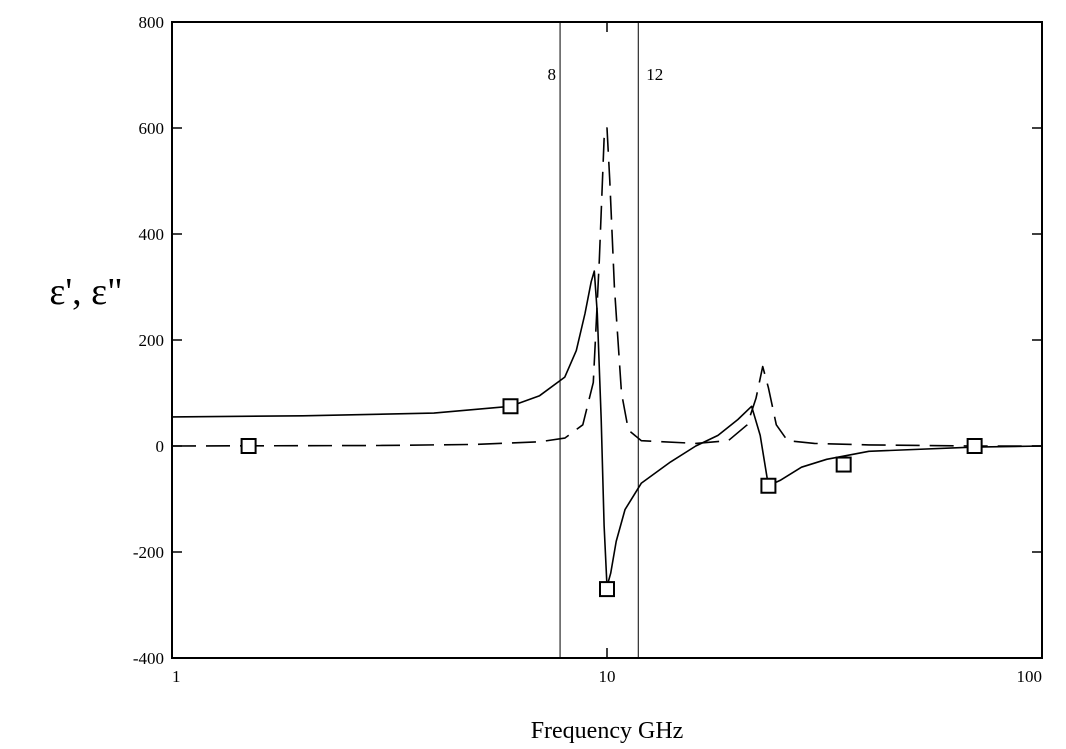 Image resolution: width=1066 pixels, height=749 pixels. What do you see at coordinates (152, 340) in the screenshot?
I see `y-tick-label-3: 200` at bounding box center [152, 340].